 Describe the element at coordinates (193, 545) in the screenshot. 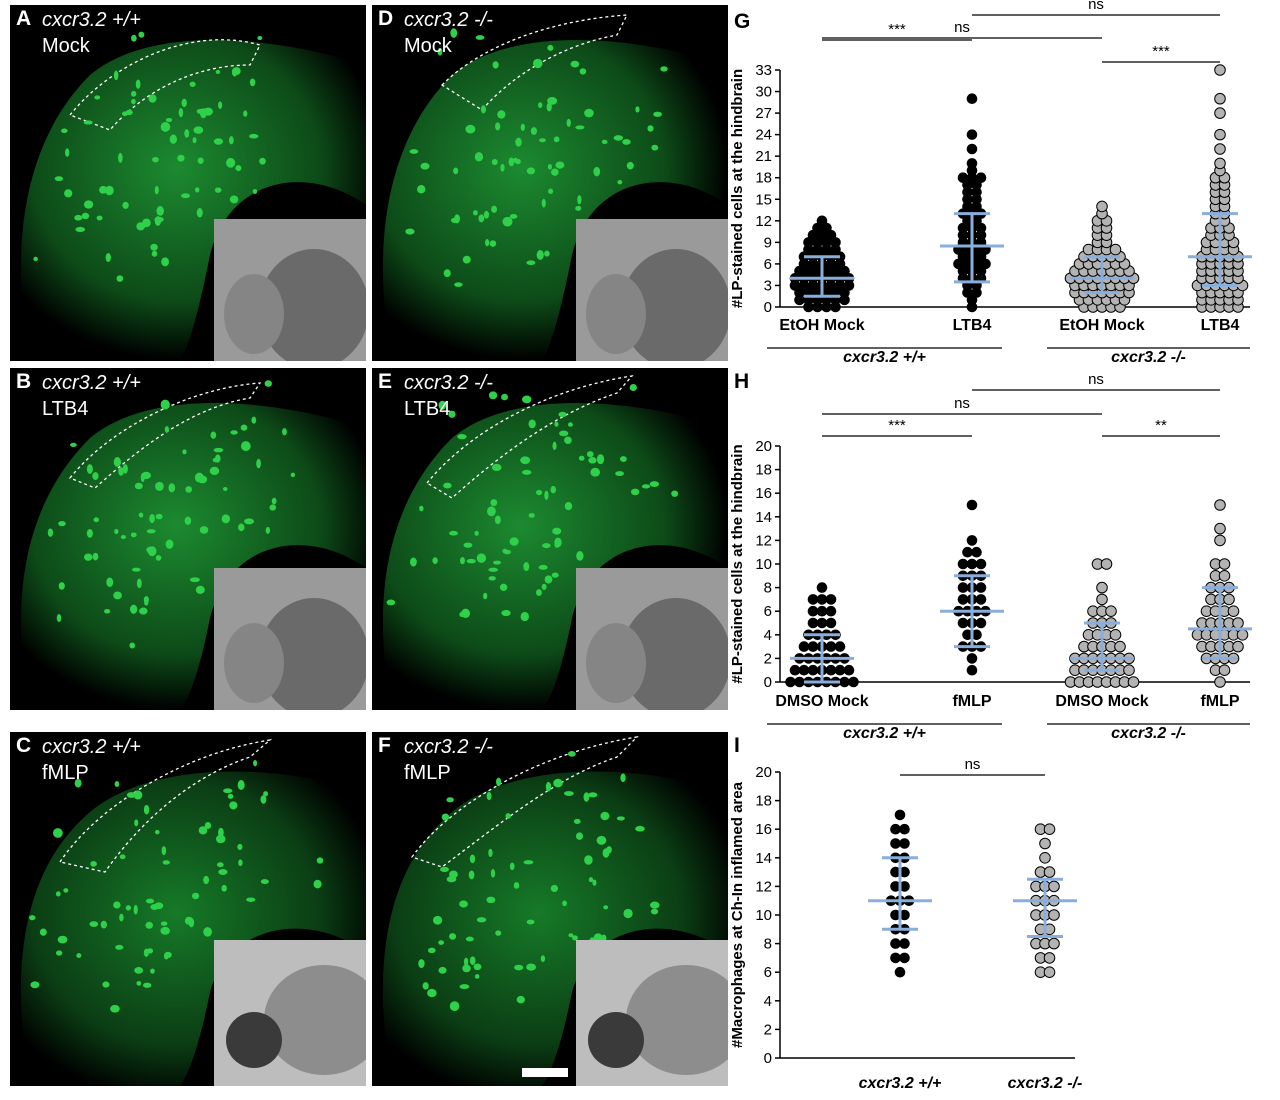

I see `embryo-fluorescence-b` at that location.